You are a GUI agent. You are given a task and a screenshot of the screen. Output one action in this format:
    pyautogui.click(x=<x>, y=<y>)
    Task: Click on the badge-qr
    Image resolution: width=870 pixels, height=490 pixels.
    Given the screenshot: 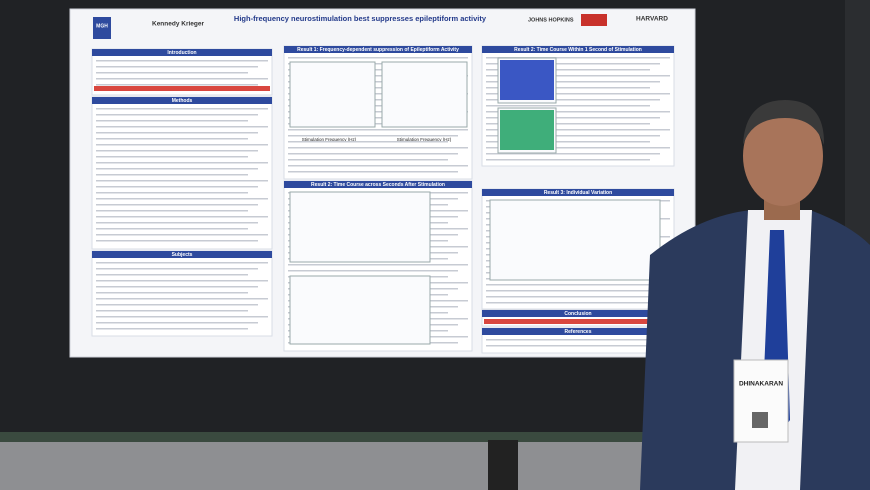 What is the action you would take?
    pyautogui.click(x=760, y=420)
    